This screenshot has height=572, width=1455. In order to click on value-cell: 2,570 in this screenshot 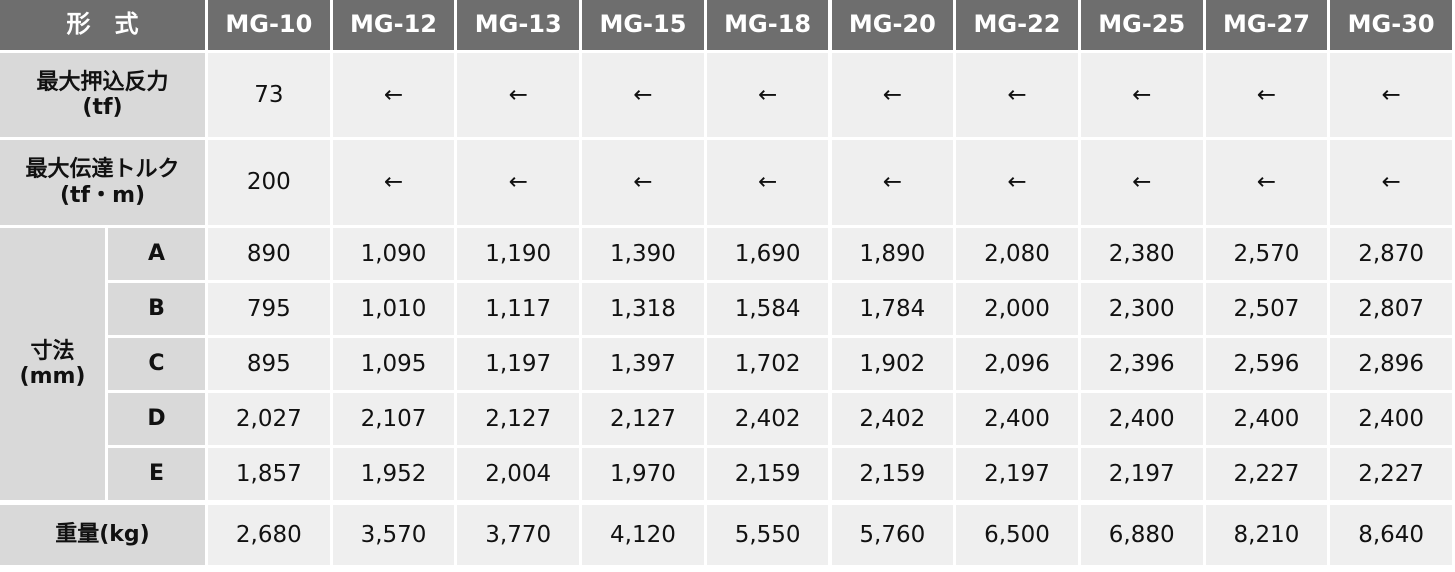, I will do `click(1266, 254)`.